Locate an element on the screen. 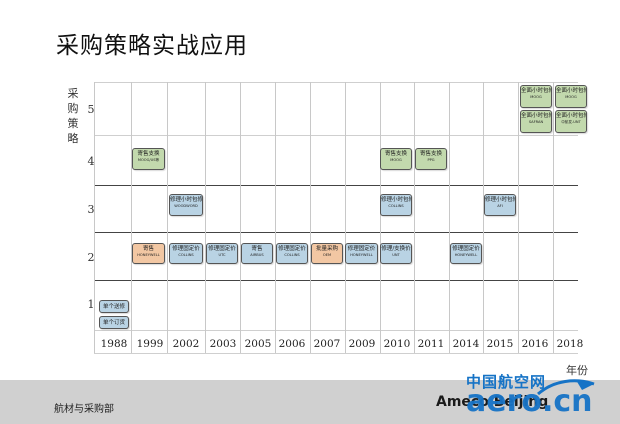  strategy-box: 修理小时包修 AFI is located at coordinates (500, 205).